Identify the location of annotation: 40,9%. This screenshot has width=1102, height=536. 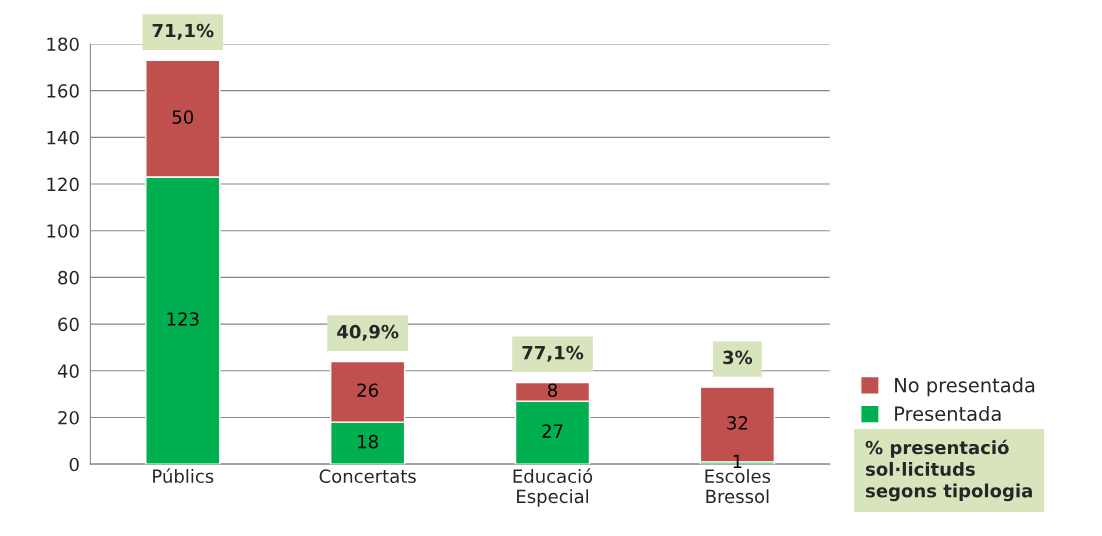
(368, 332).